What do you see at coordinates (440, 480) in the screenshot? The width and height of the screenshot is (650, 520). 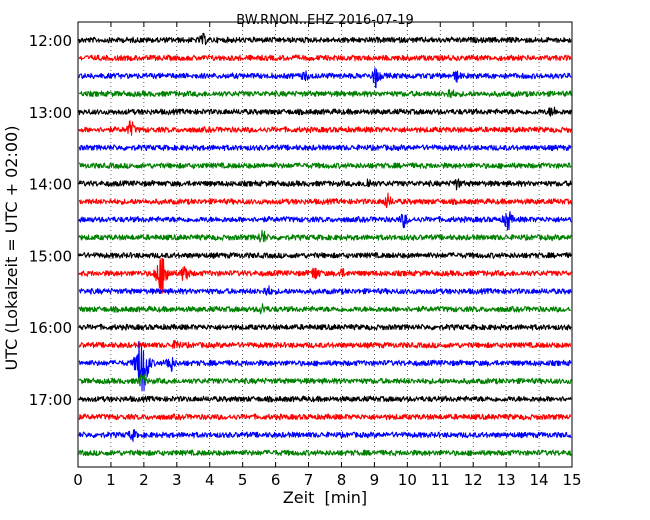 I see `x-tick-label: 11` at bounding box center [440, 480].